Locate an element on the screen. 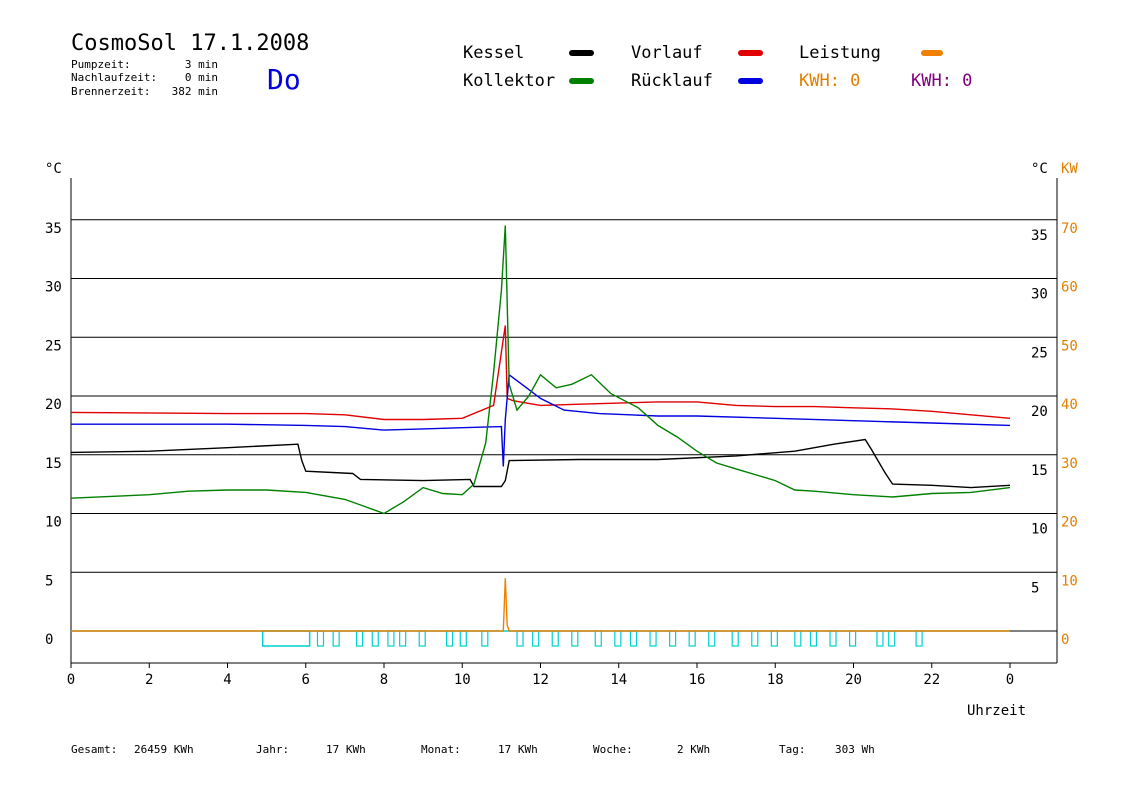 Image resolution: width=1148 pixels, height=812 pixels. legend-label-kollektor: Kollektor is located at coordinates (509, 81).